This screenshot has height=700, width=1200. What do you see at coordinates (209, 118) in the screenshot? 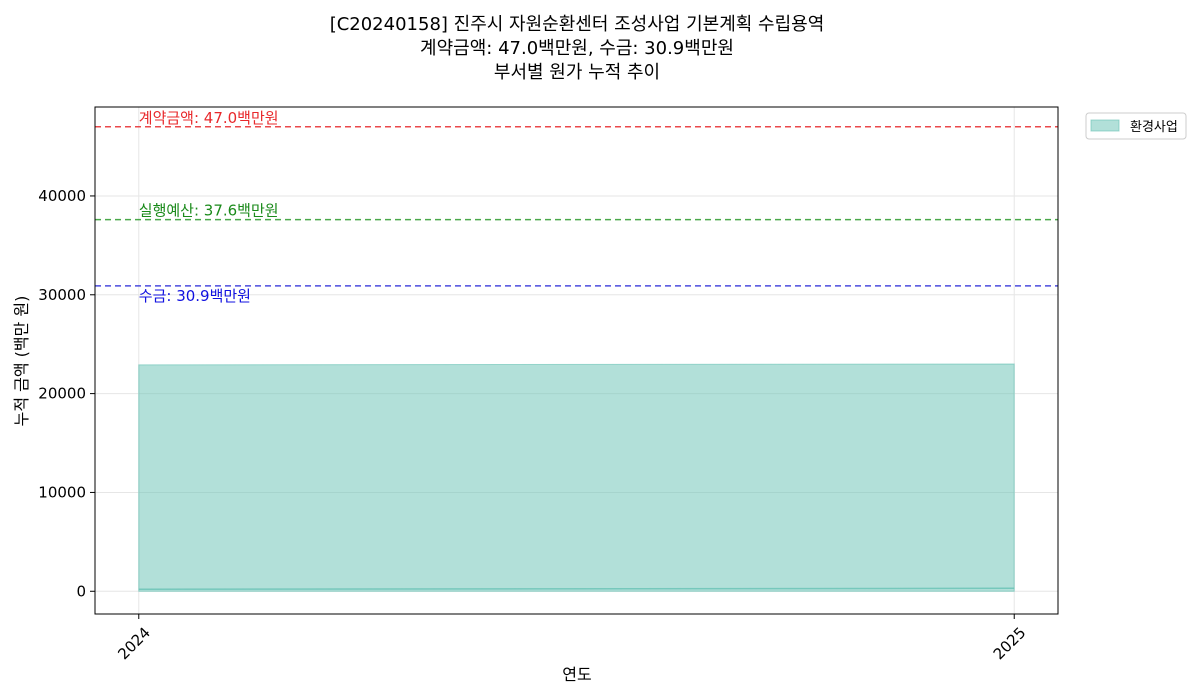
I see `reference-label-0: 계약금액: 47.0백만원` at bounding box center [209, 118].